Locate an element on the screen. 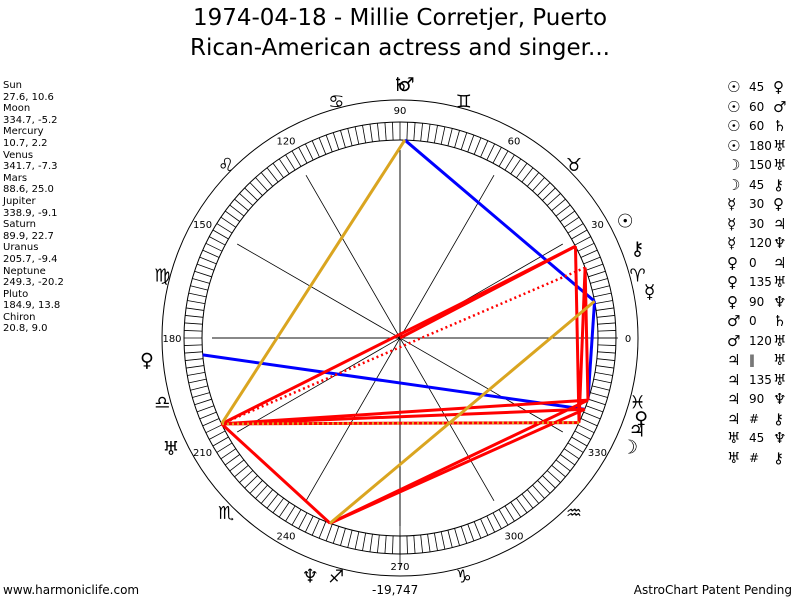 The width and height of the screenshot is (800, 600). planet-coords-venus: 341.7, -7.3 is located at coordinates (30, 167).